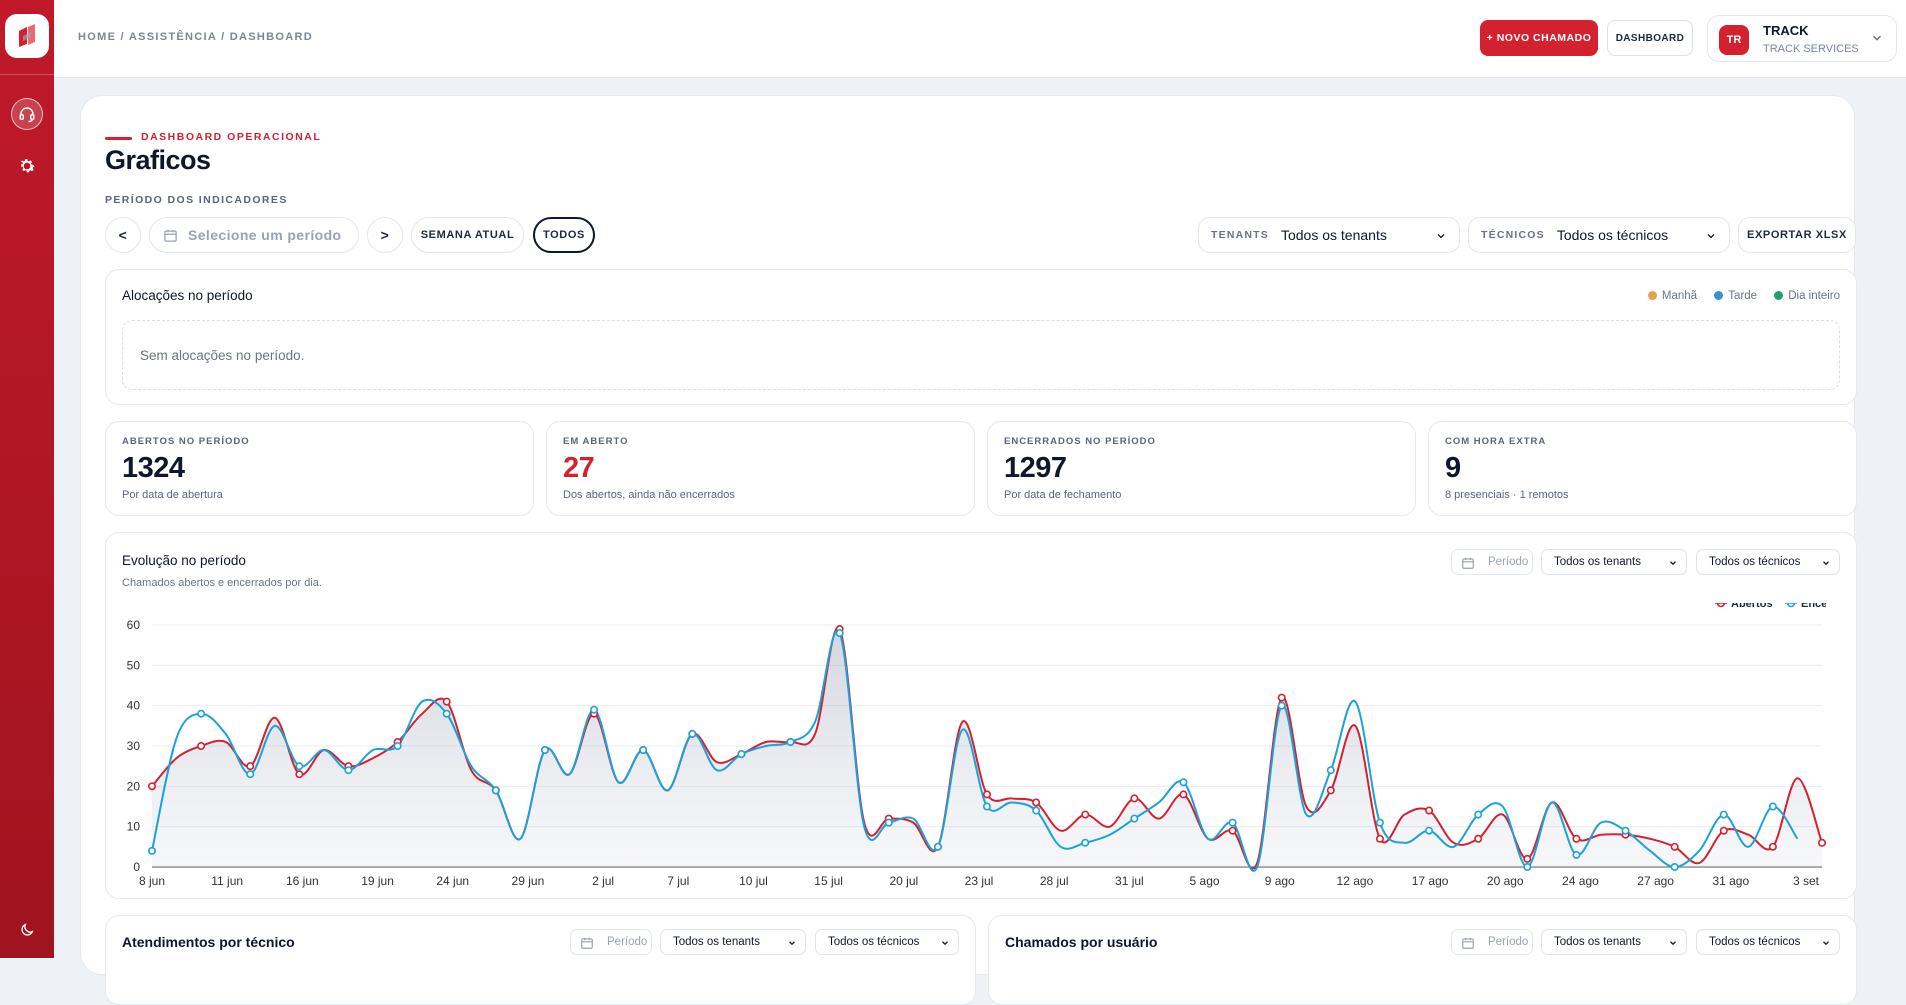 The height and width of the screenshot is (1005, 1906). Describe the element at coordinates (195, 37) in the screenshot. I see `breadcrumb: HOME / ASSISTÊNCIA / DASHBOARD` at that location.